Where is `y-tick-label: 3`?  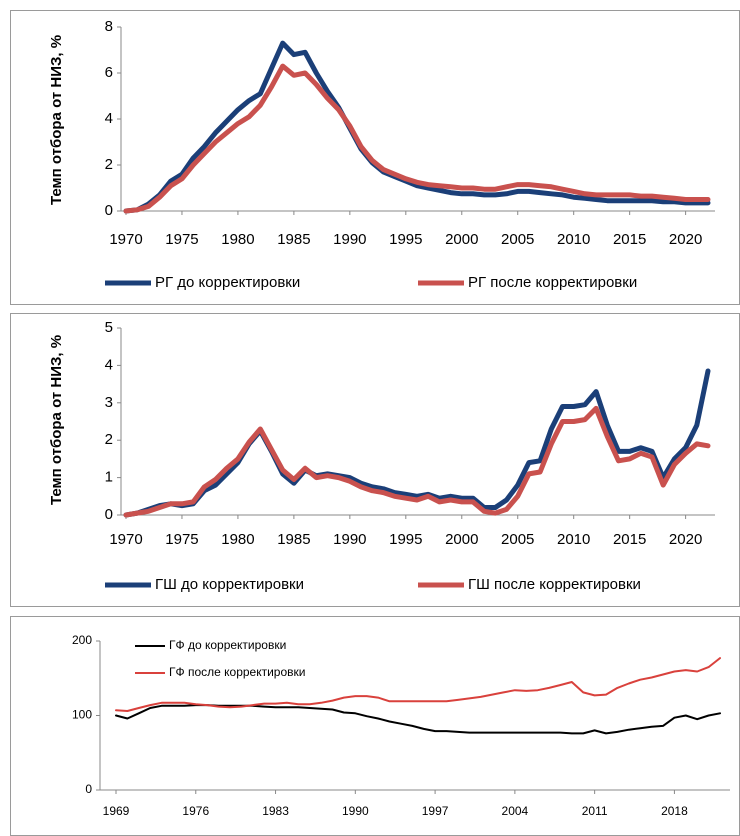 y-tick-label: 3 is located at coordinates (109, 402).